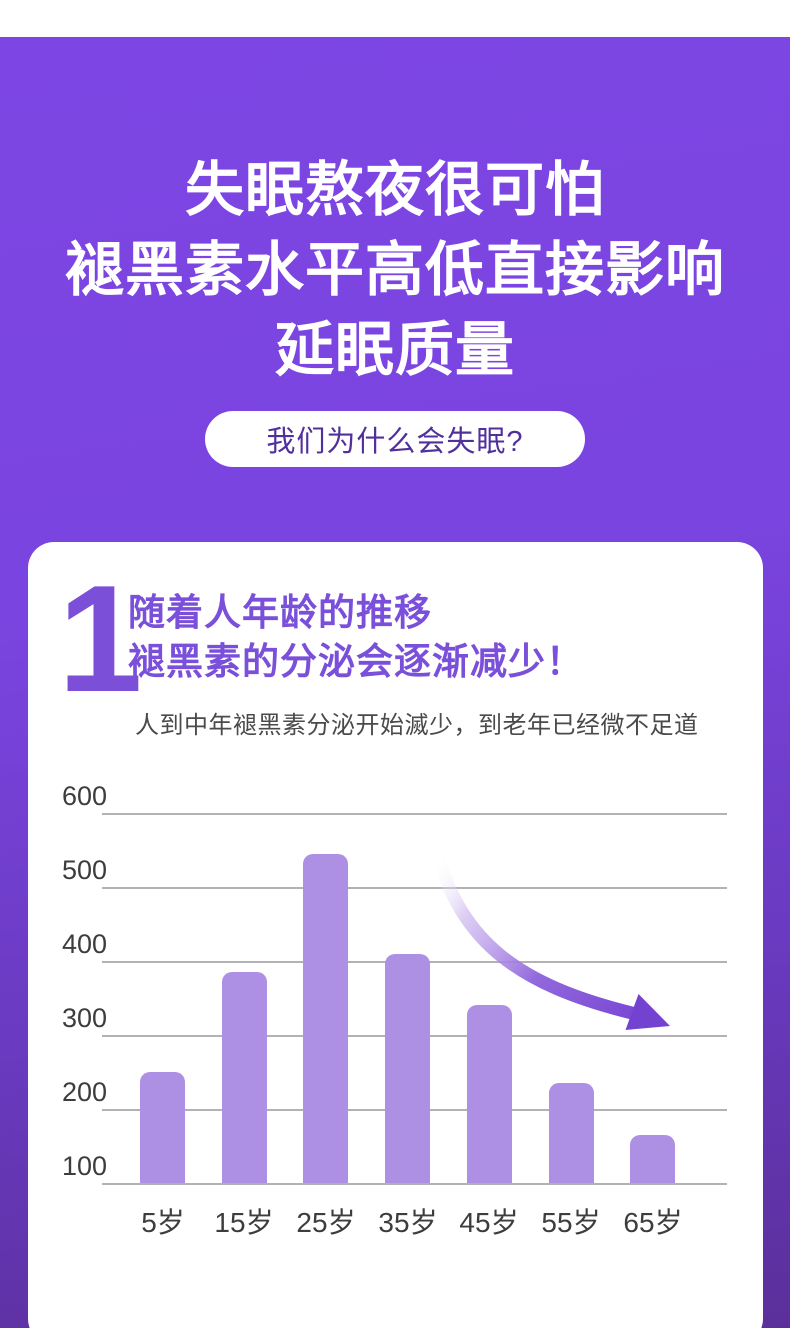 This screenshot has width=790, height=1328. What do you see at coordinates (162, 1127) in the screenshot?
I see `bar-5岁` at bounding box center [162, 1127].